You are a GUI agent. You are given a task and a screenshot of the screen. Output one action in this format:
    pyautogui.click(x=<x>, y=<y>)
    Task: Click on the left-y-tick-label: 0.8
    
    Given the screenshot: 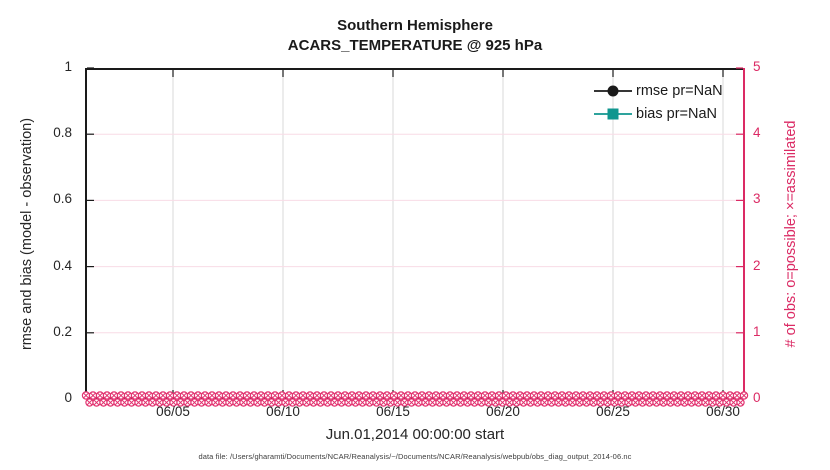 What is the action you would take?
    pyautogui.click(x=62, y=133)
    